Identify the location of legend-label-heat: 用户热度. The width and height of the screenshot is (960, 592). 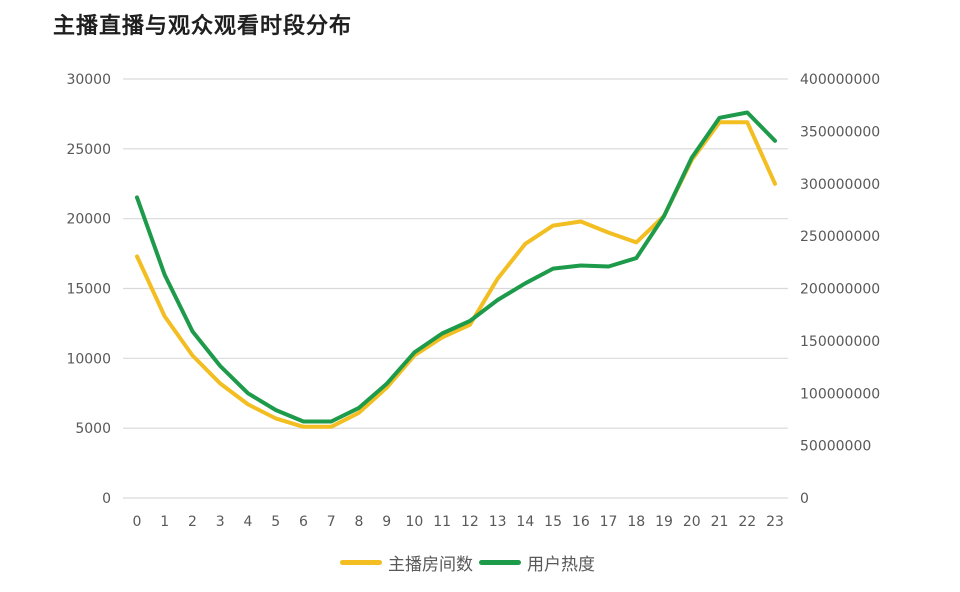
(561, 565).